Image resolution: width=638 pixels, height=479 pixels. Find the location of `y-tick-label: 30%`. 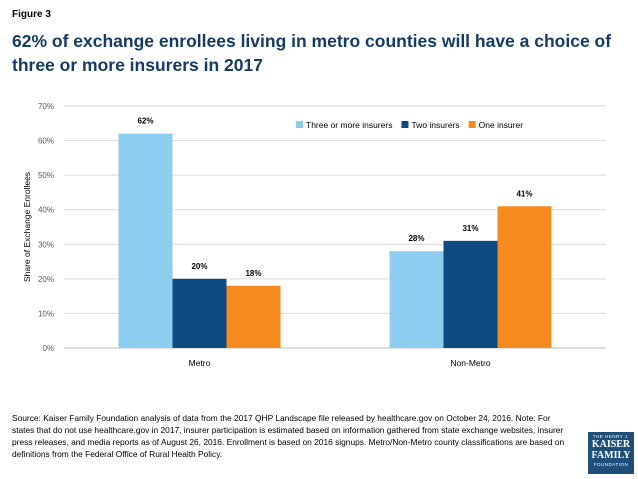

y-tick-label: 30% is located at coordinates (46, 244).